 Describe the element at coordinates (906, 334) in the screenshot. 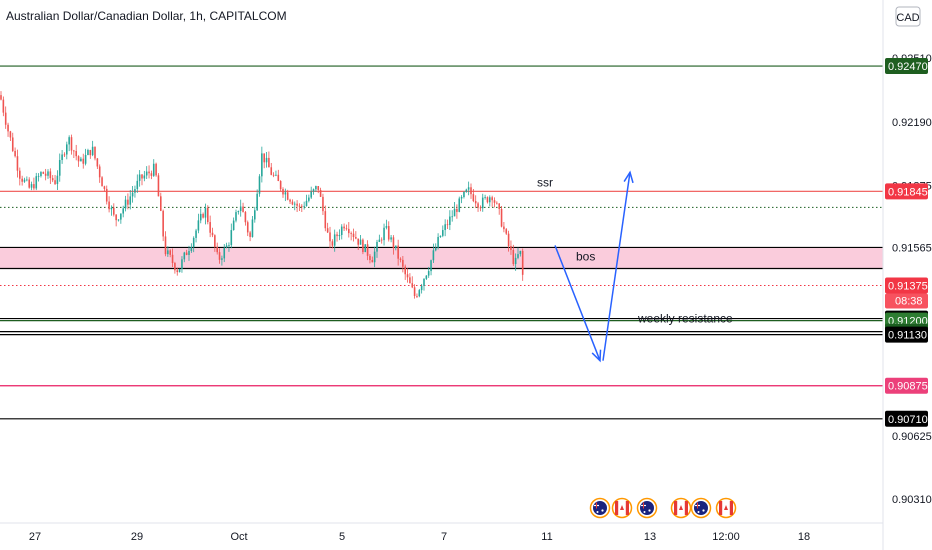

I see `price-tag-0.91130: 0.91130` at that location.